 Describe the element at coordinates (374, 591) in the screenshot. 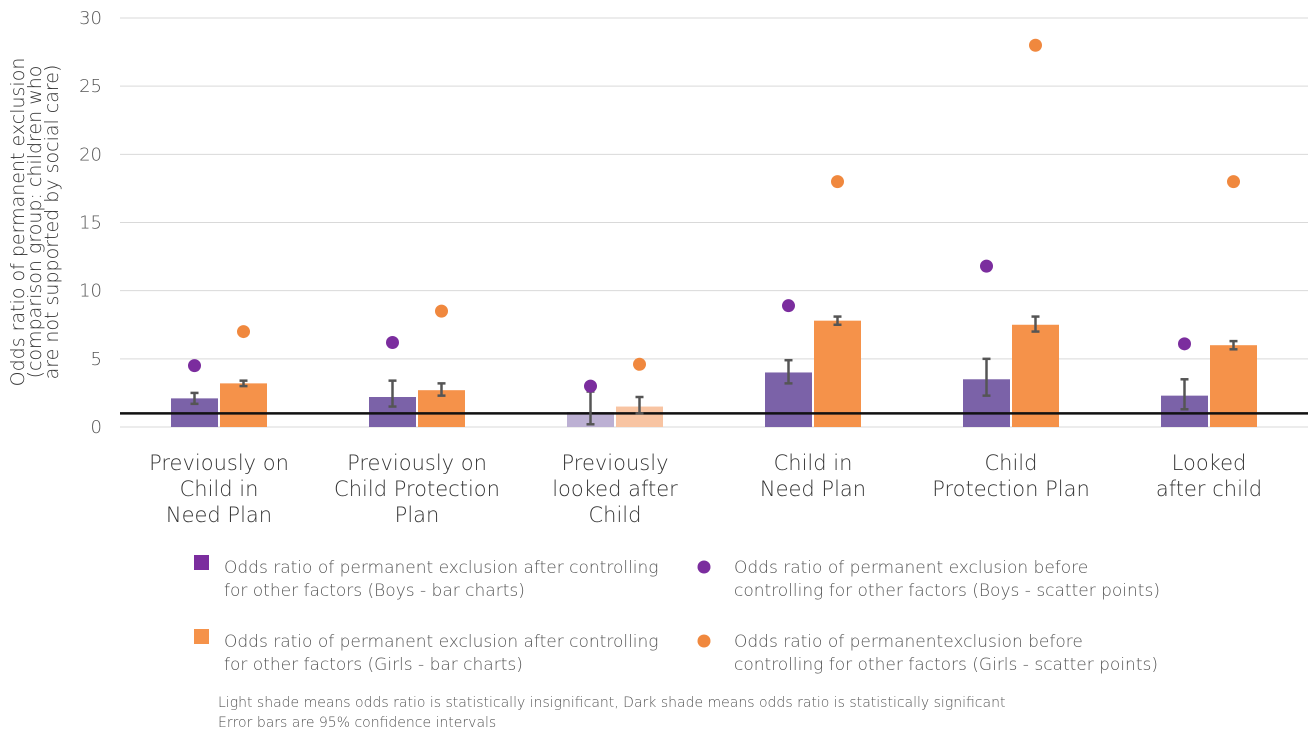

I see `legend-entry-line: for other factors (Boys - bar charts)` at that location.